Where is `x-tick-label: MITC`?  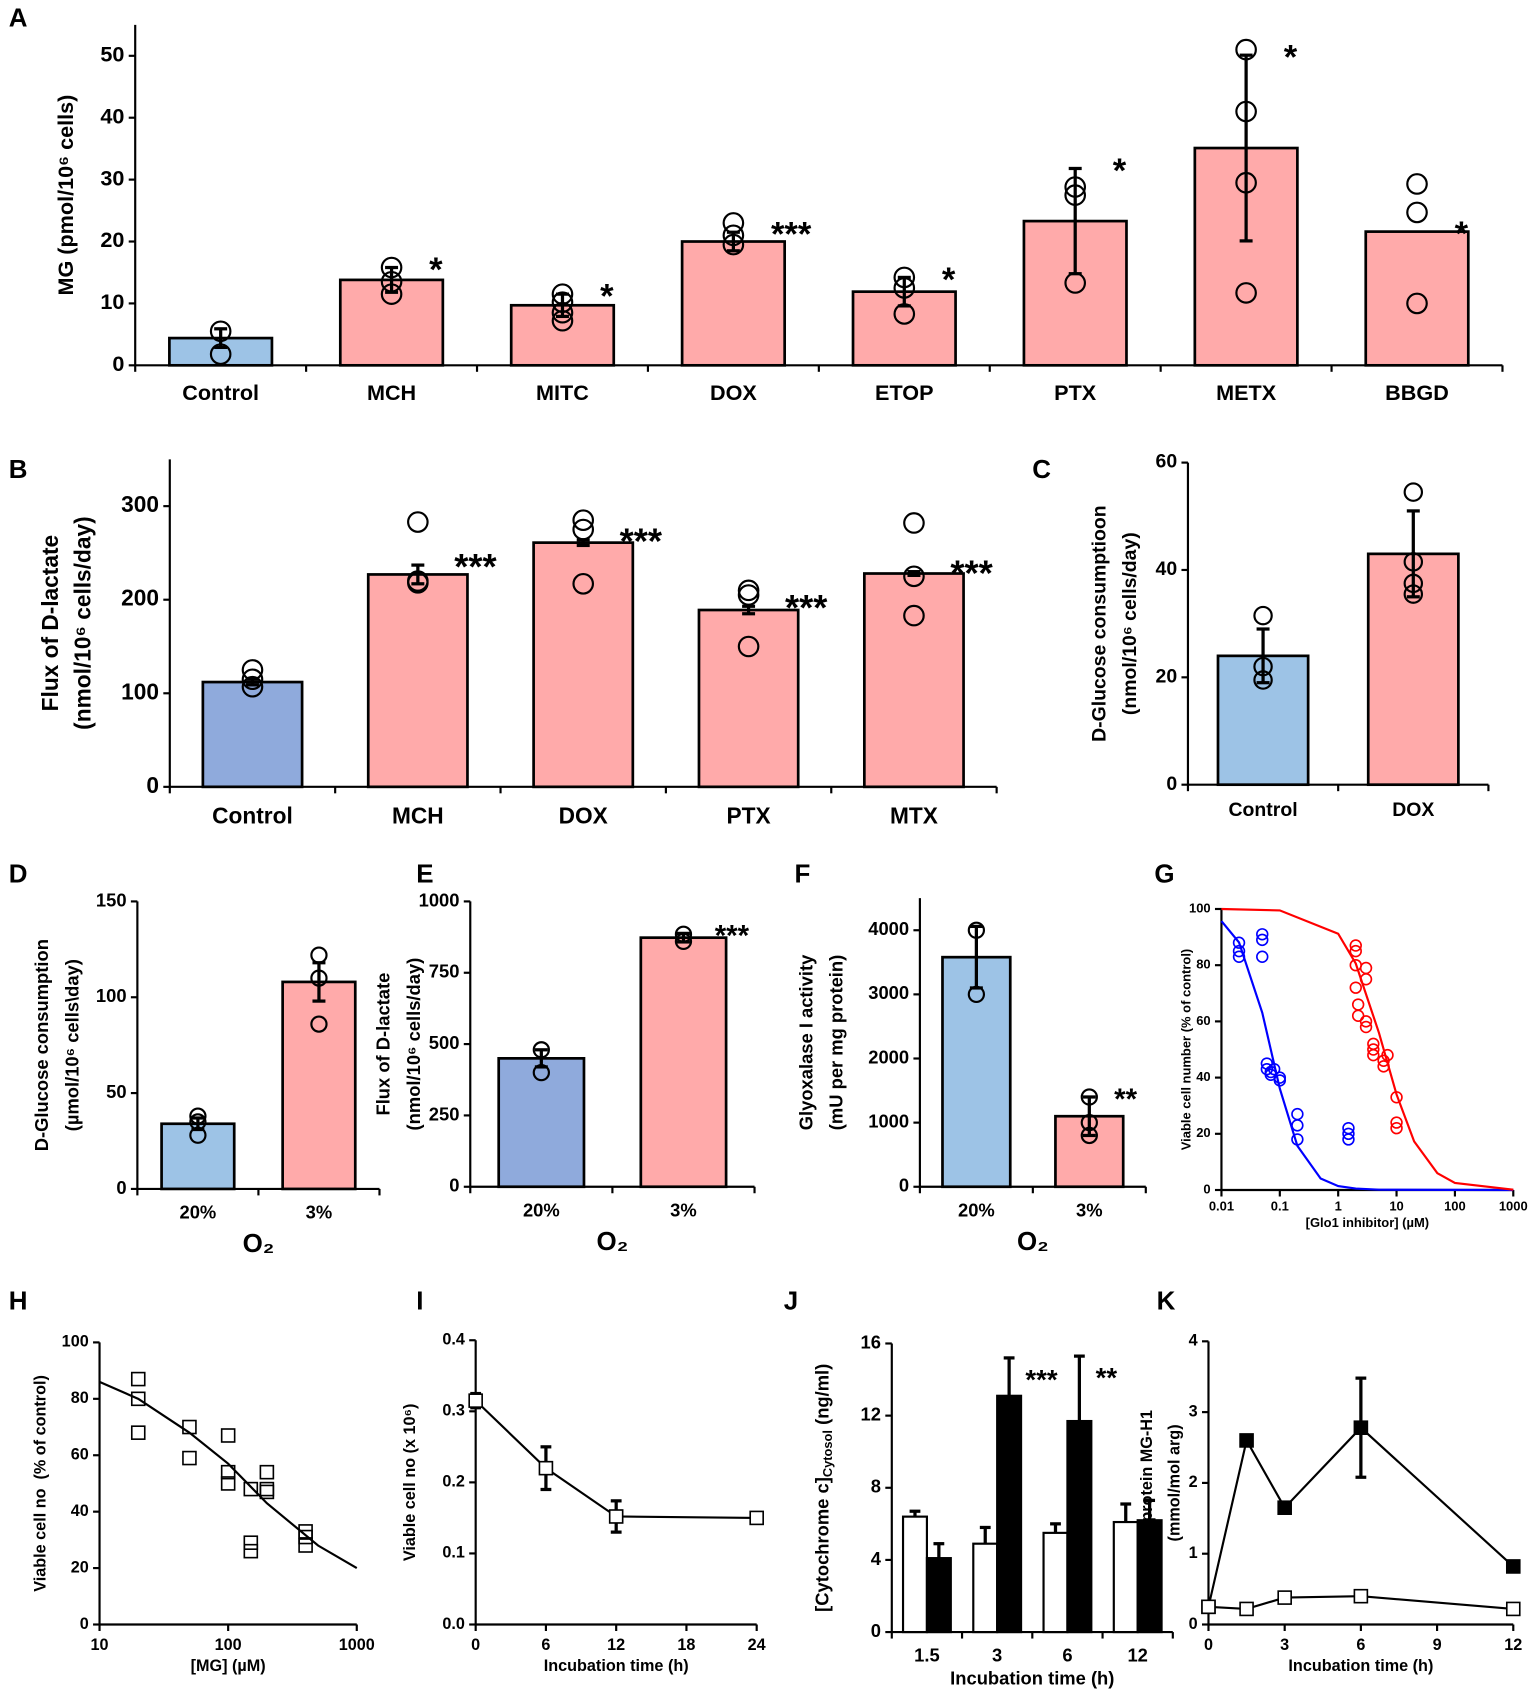 x-tick-label: MITC is located at coordinates (562, 392).